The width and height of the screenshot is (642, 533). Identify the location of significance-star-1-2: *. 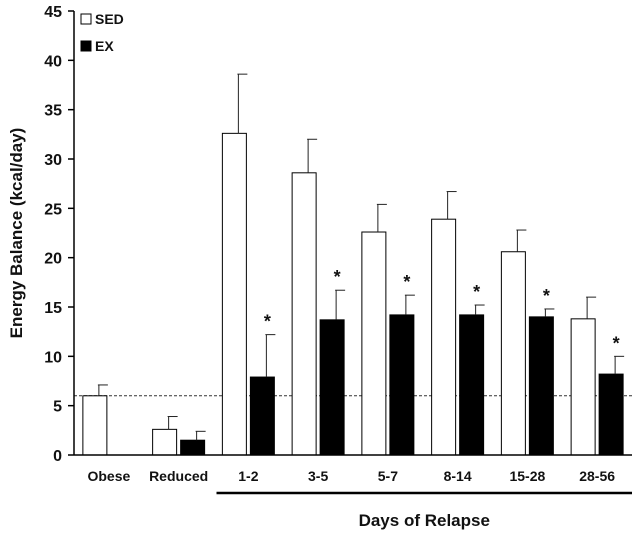
(267, 322).